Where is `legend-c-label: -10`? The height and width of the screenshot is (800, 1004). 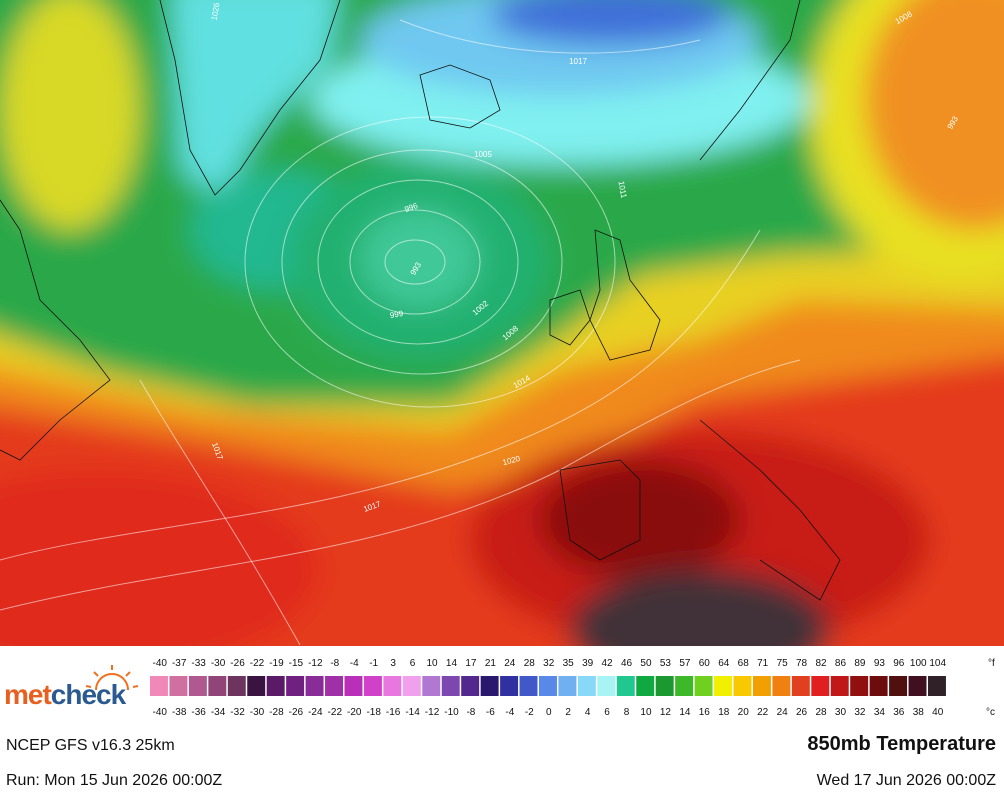
legend-c-label: -10 is located at coordinates (451, 712).